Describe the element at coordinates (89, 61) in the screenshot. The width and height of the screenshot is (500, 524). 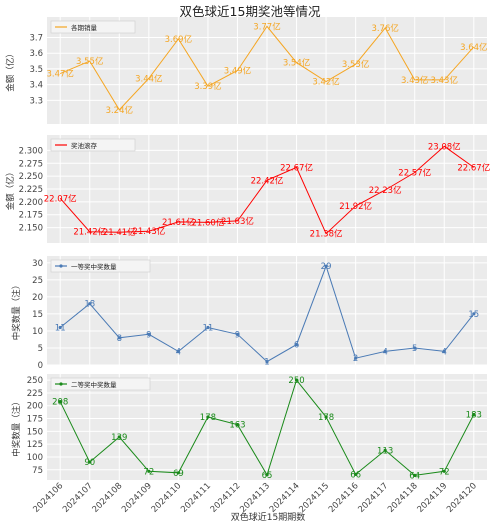
I see `sales-data-label: 3.55亿` at that location.